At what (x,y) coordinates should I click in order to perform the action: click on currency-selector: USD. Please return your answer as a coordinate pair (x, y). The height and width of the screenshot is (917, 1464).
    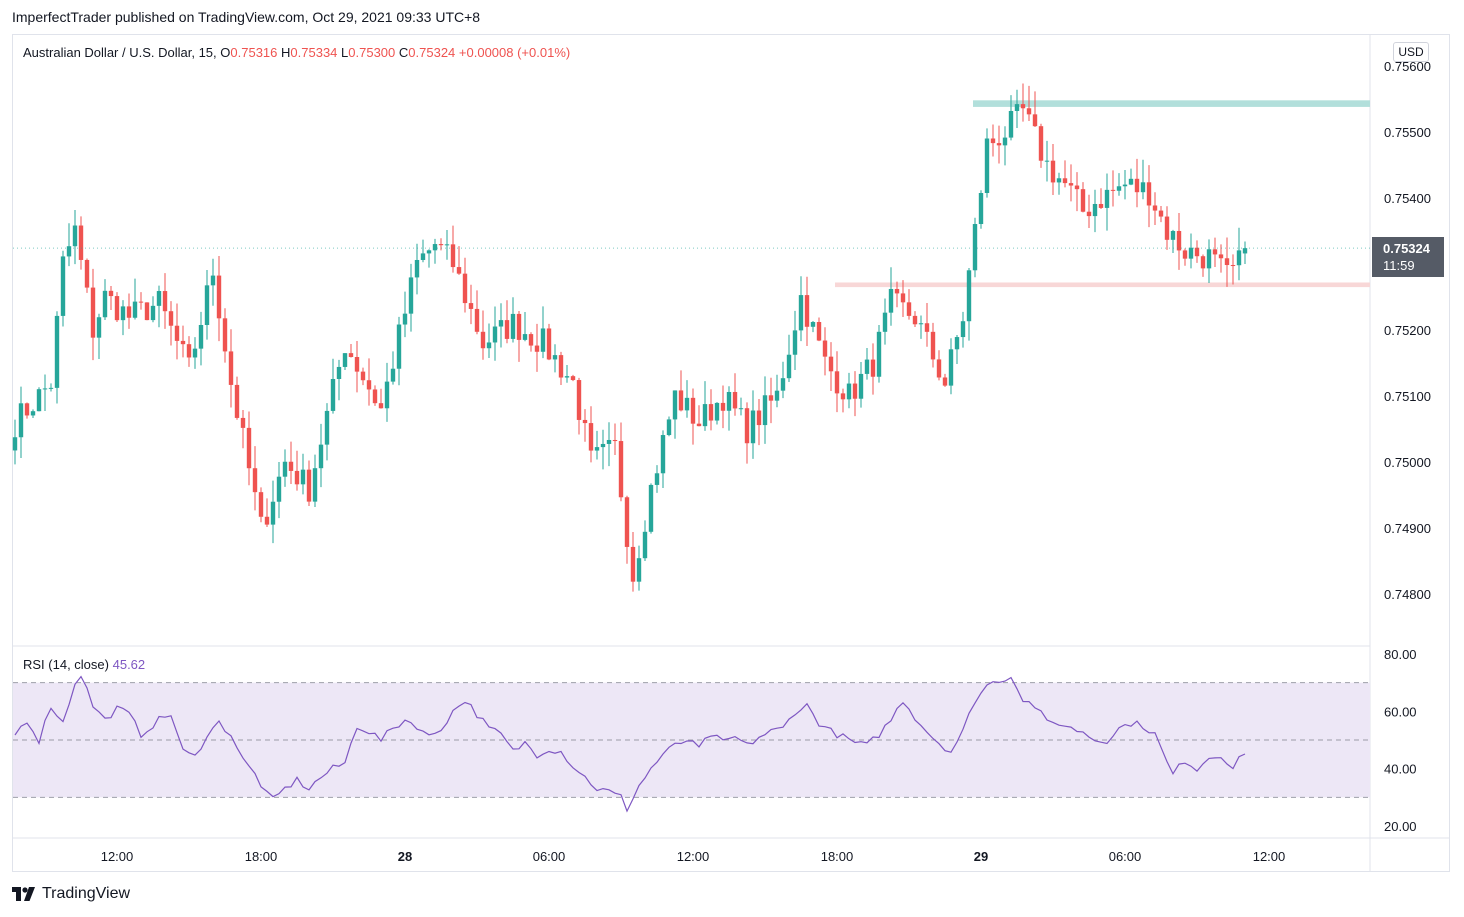
    Looking at the image, I should click on (1411, 52).